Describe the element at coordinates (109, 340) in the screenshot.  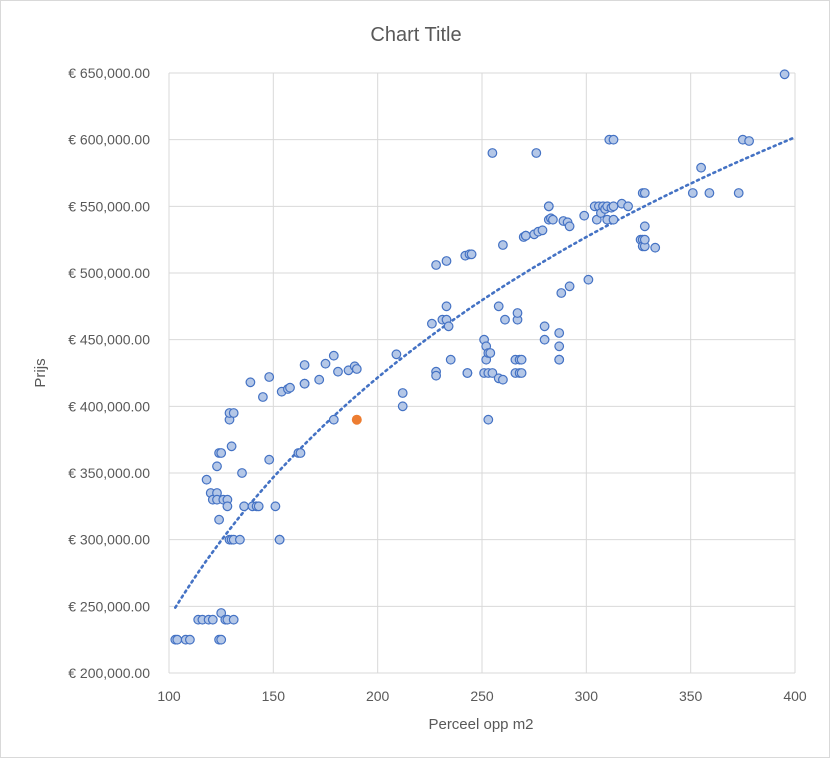
I see `y-tick-label: € 450,000.00` at that location.